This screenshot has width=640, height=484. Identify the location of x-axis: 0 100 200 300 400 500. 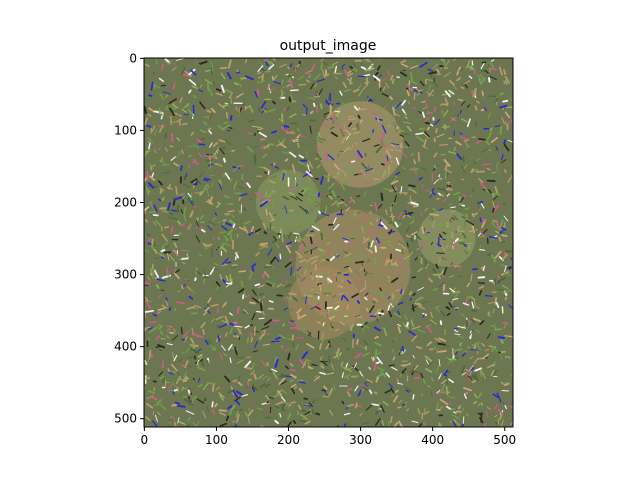
(329, 437).